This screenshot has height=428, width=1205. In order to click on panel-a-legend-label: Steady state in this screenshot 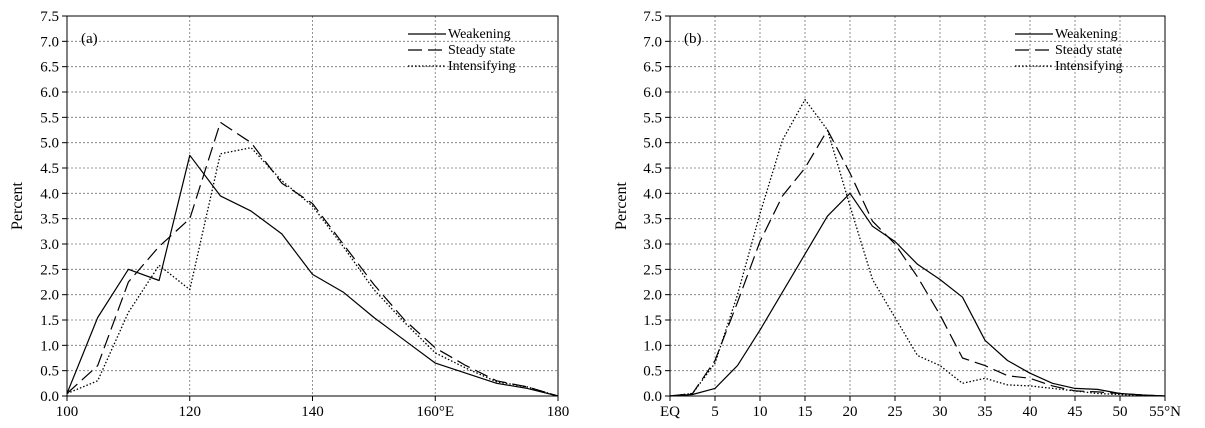, I will do `click(481, 50)`.